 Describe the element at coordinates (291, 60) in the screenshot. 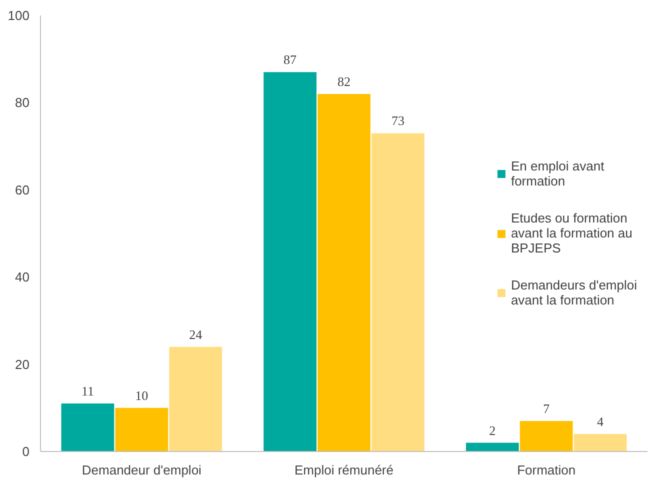

I see `data-label: 87` at that location.